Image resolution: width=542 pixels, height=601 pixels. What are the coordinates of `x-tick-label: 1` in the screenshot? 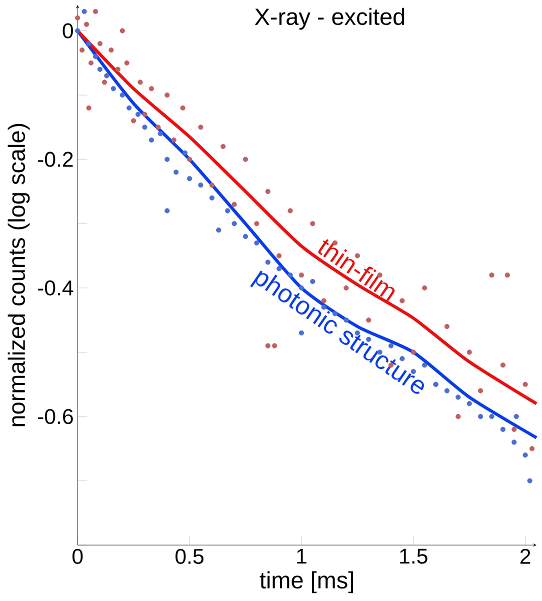 It's located at (301, 556).